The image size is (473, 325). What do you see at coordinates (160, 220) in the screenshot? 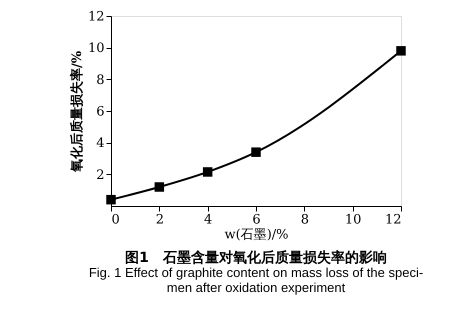
I see `x-tick-label: 2` at bounding box center [160, 220].